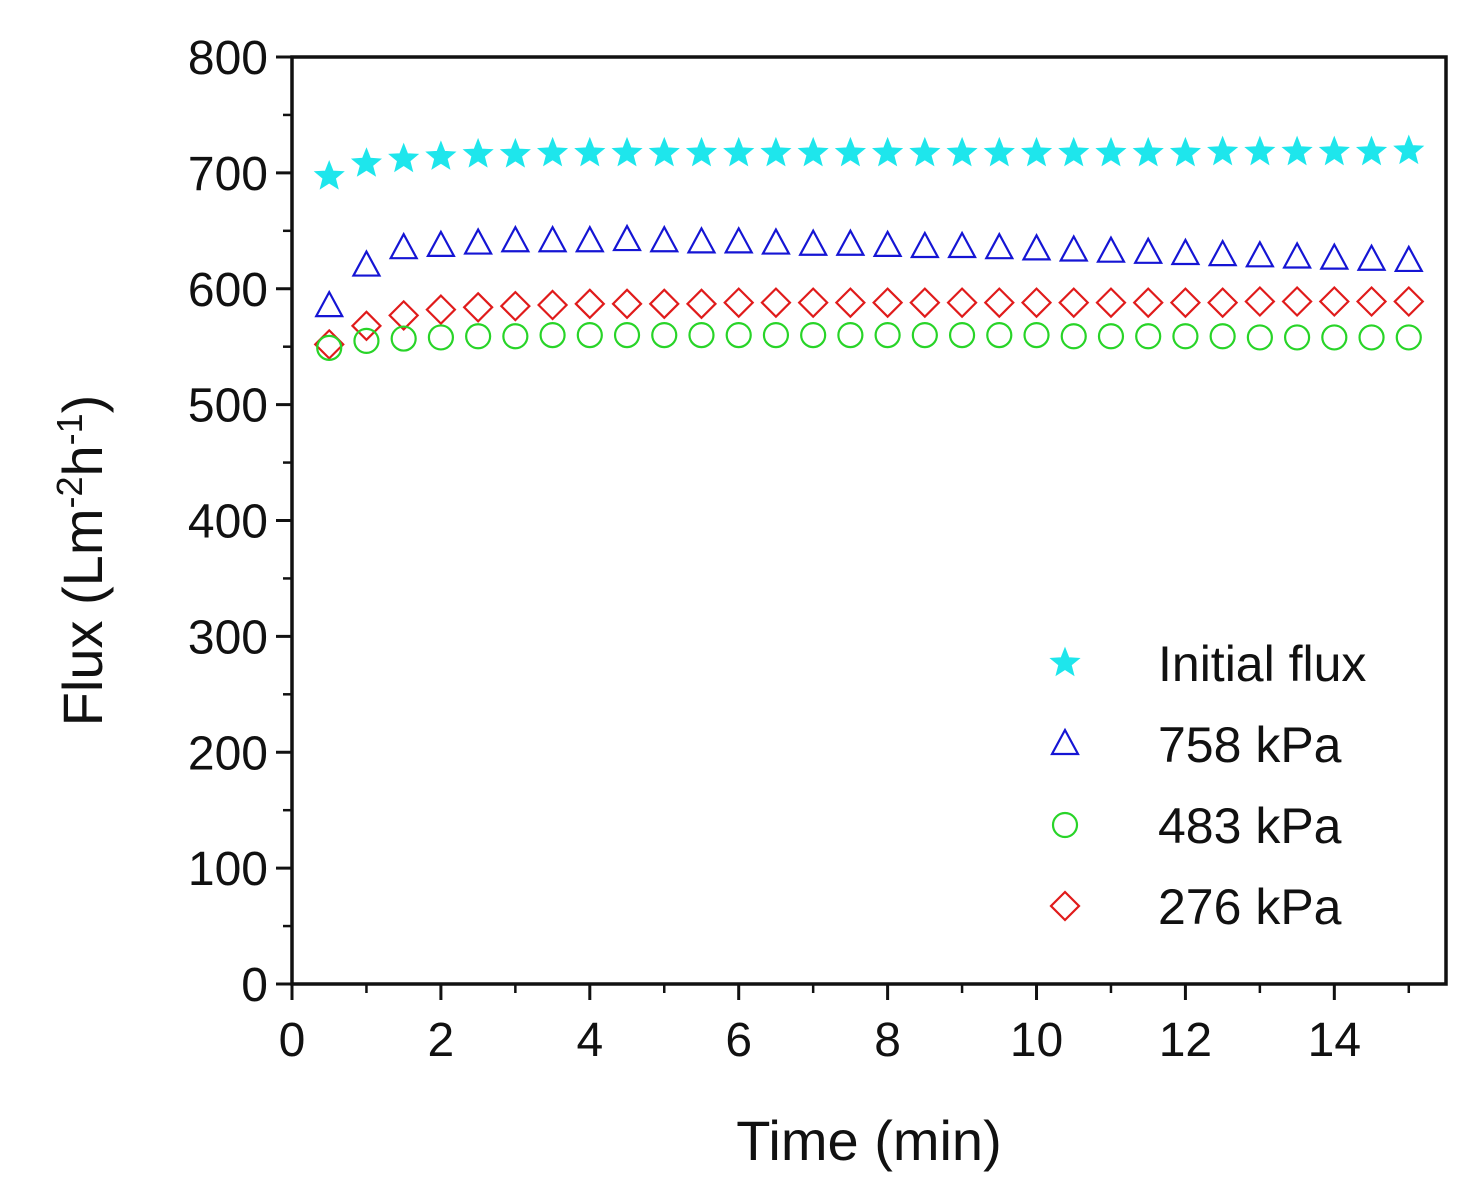 The height and width of the screenshot is (1200, 1475). What do you see at coordinates (441, 1040) in the screenshot?
I see `x-tick-label: 2` at bounding box center [441, 1040].